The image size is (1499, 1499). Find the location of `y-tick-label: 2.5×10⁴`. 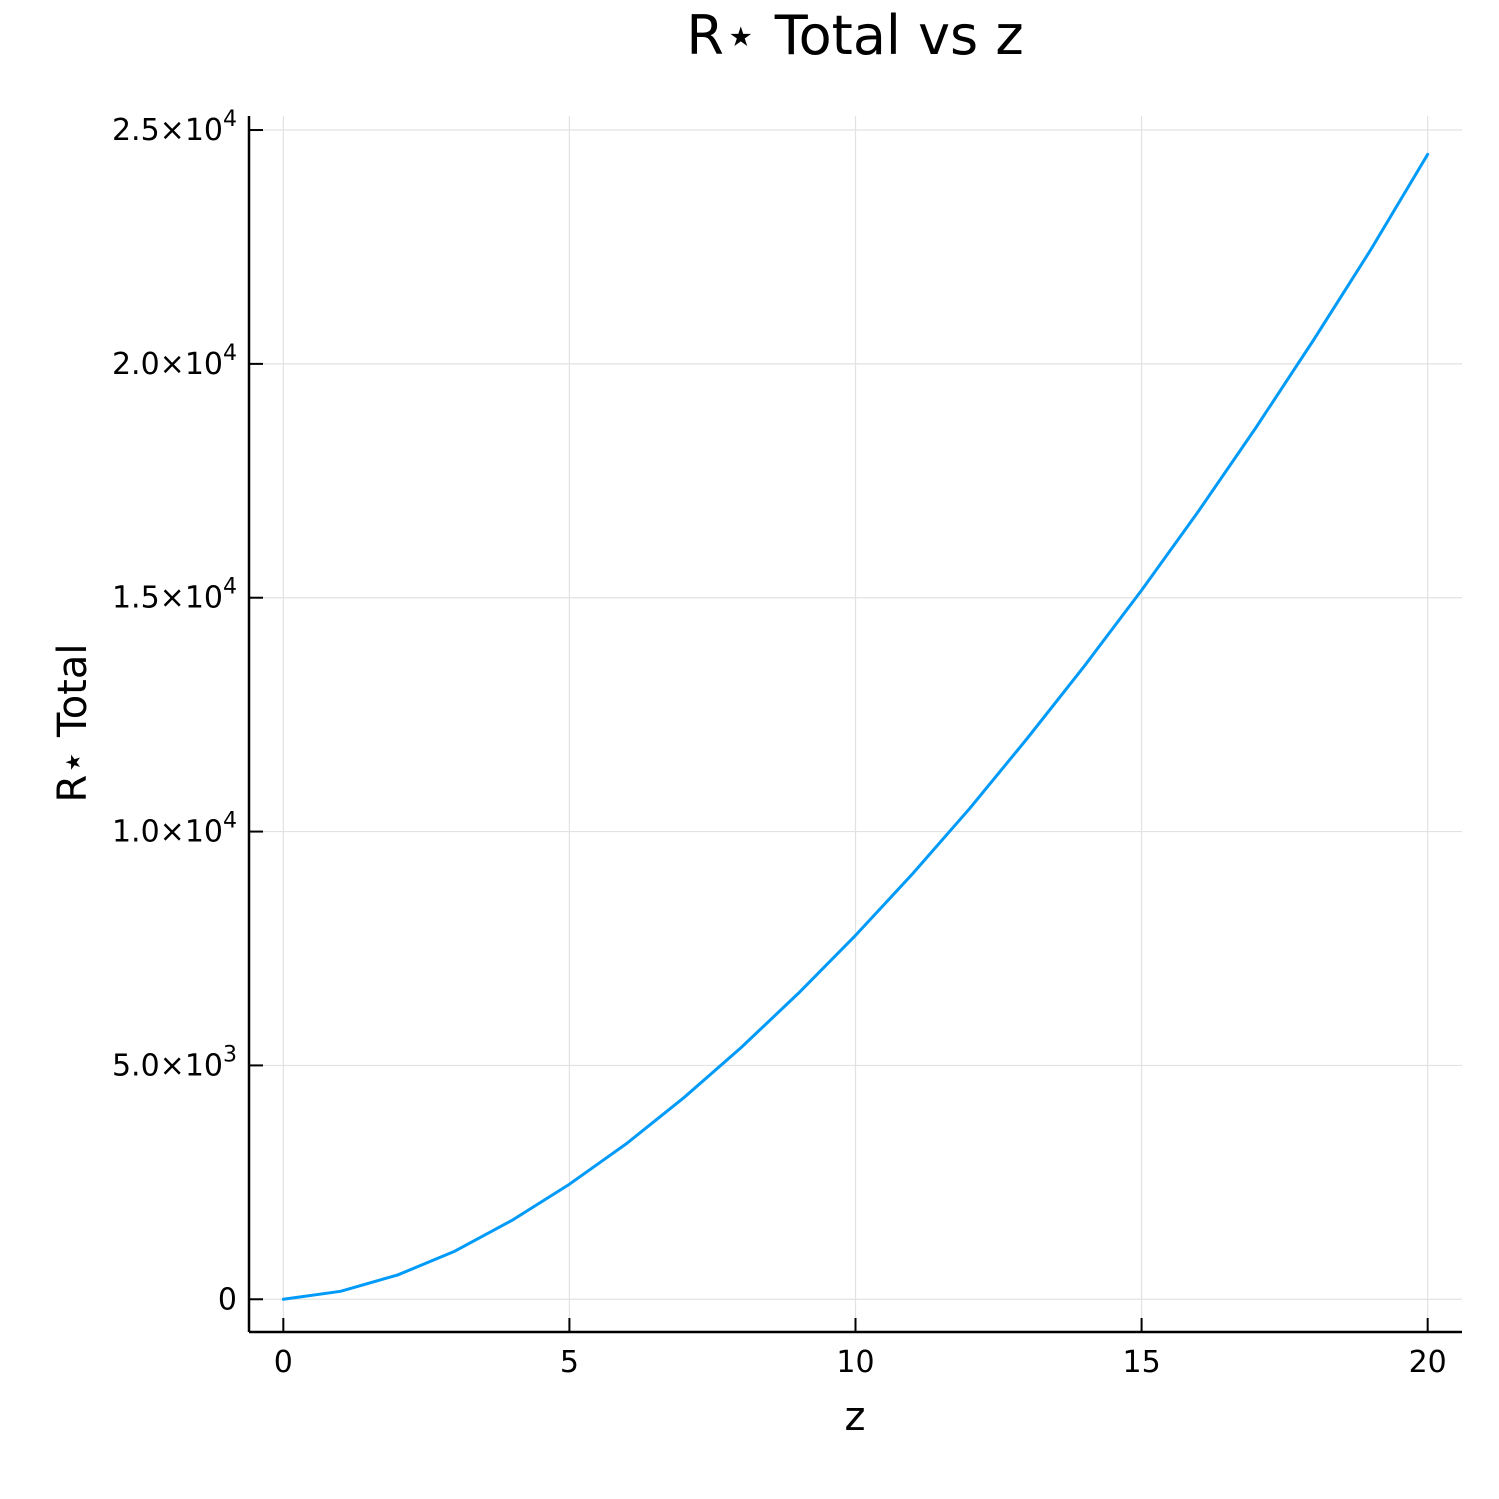

y-tick-label: 2.5×10⁴ is located at coordinates (174, 127).